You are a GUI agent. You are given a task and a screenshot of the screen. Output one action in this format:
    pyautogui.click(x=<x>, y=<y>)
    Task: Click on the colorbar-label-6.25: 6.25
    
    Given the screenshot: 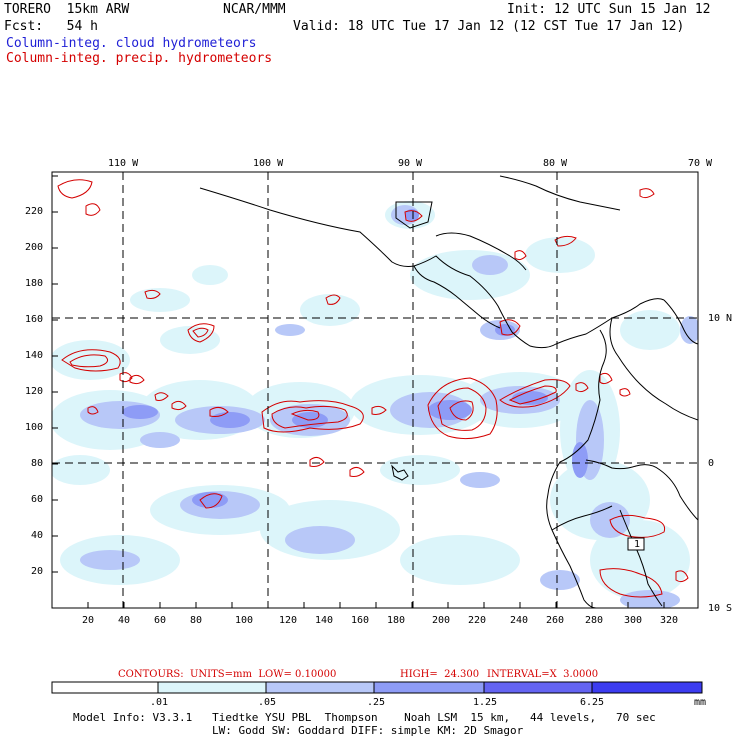 What is the action you would take?
    pyautogui.click(x=592, y=702)
    